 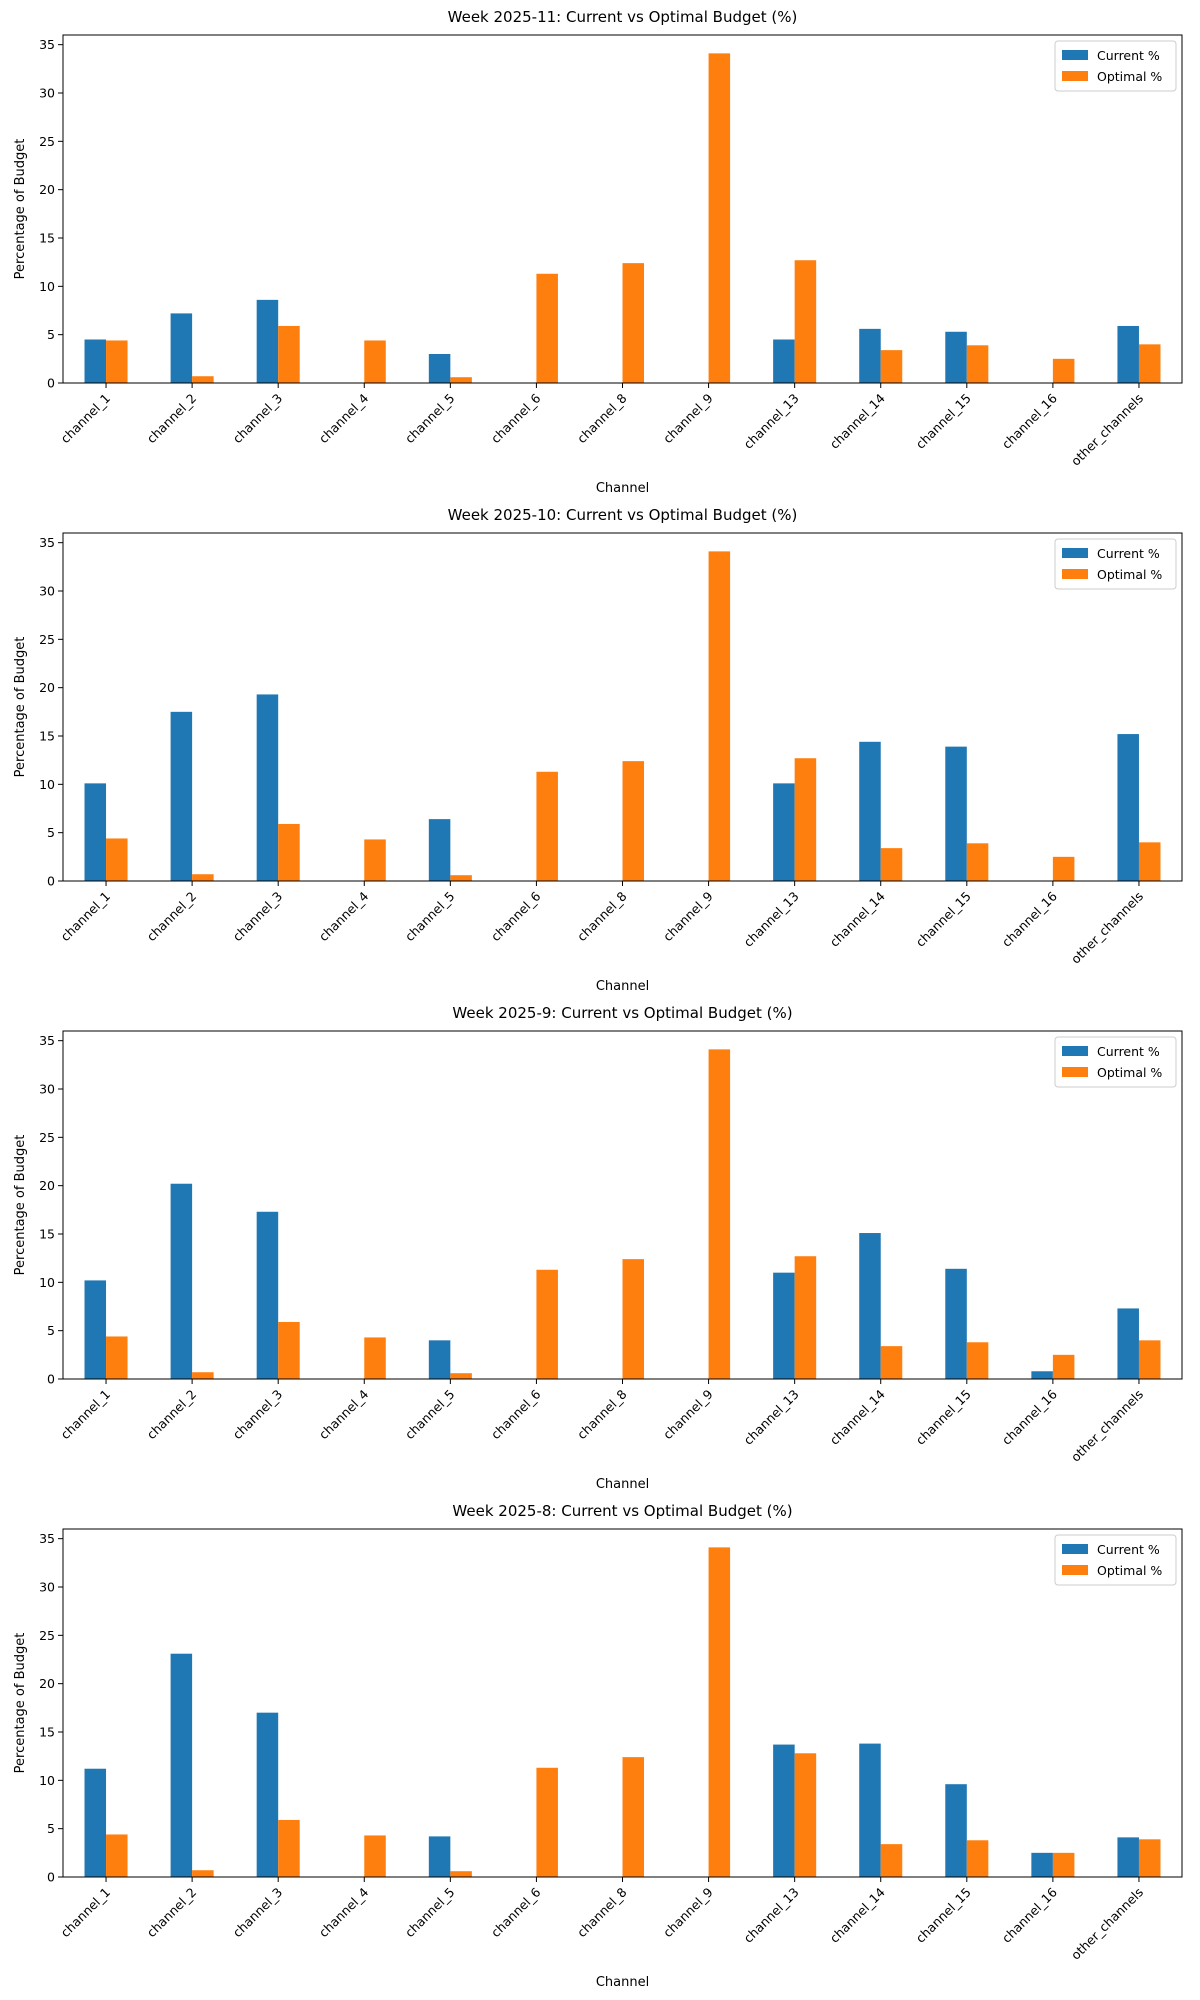 What do you see at coordinates (1149, 861) in the screenshot?
I see `bar-optimal-other_channels` at bounding box center [1149, 861].